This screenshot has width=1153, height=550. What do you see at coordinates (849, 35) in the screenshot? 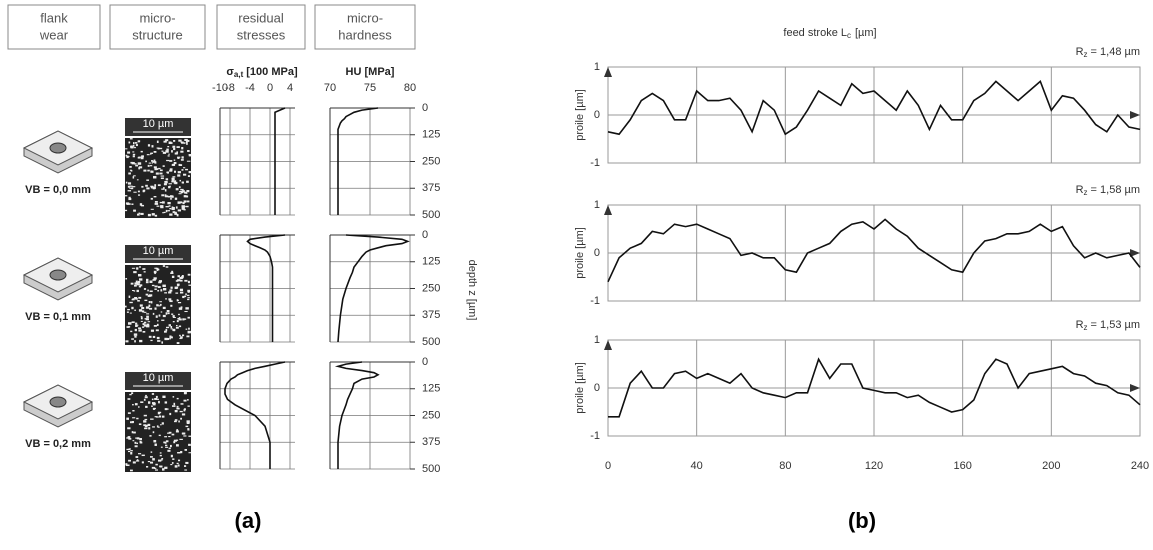
I see `subscript: c` at bounding box center [849, 35].